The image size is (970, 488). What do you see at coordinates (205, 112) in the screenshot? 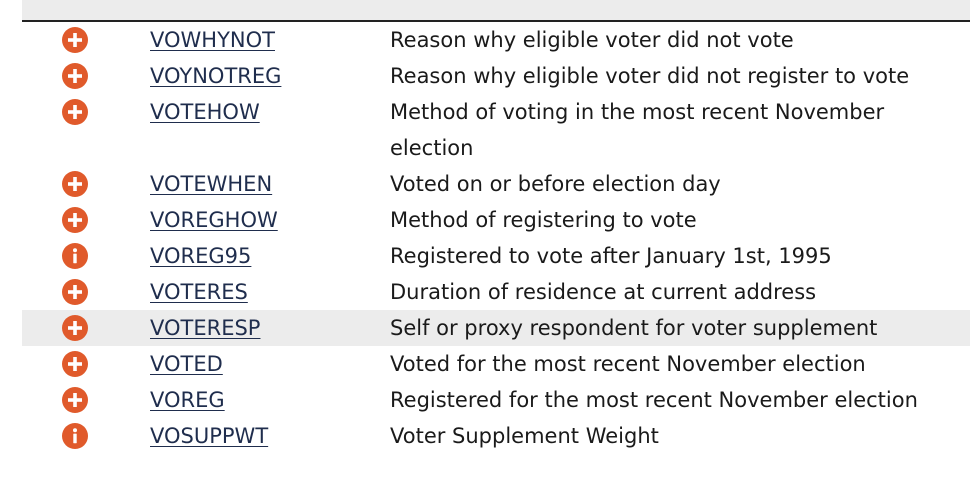
I see `variable-link: VOTEHOW` at bounding box center [205, 112].